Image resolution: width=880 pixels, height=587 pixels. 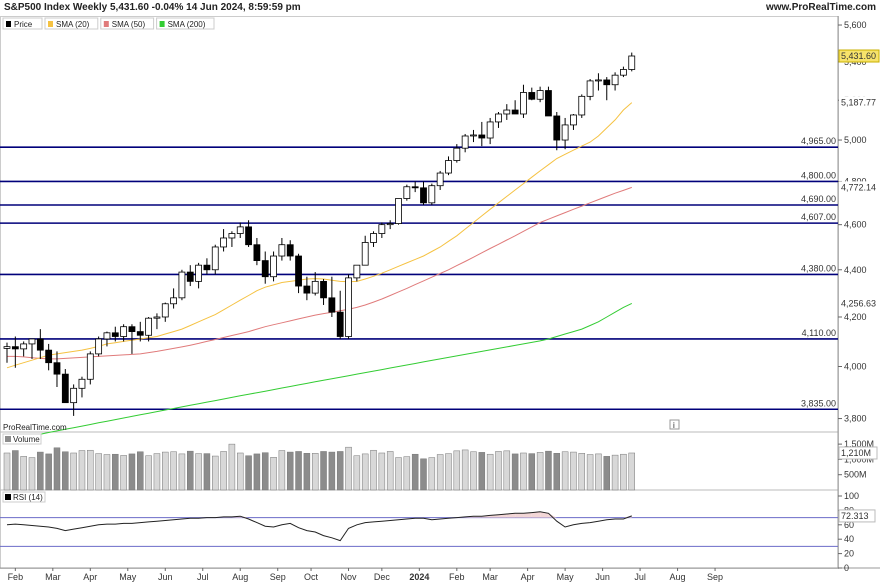 I want to click on price-tick-label: 4,000, so click(x=855, y=367).